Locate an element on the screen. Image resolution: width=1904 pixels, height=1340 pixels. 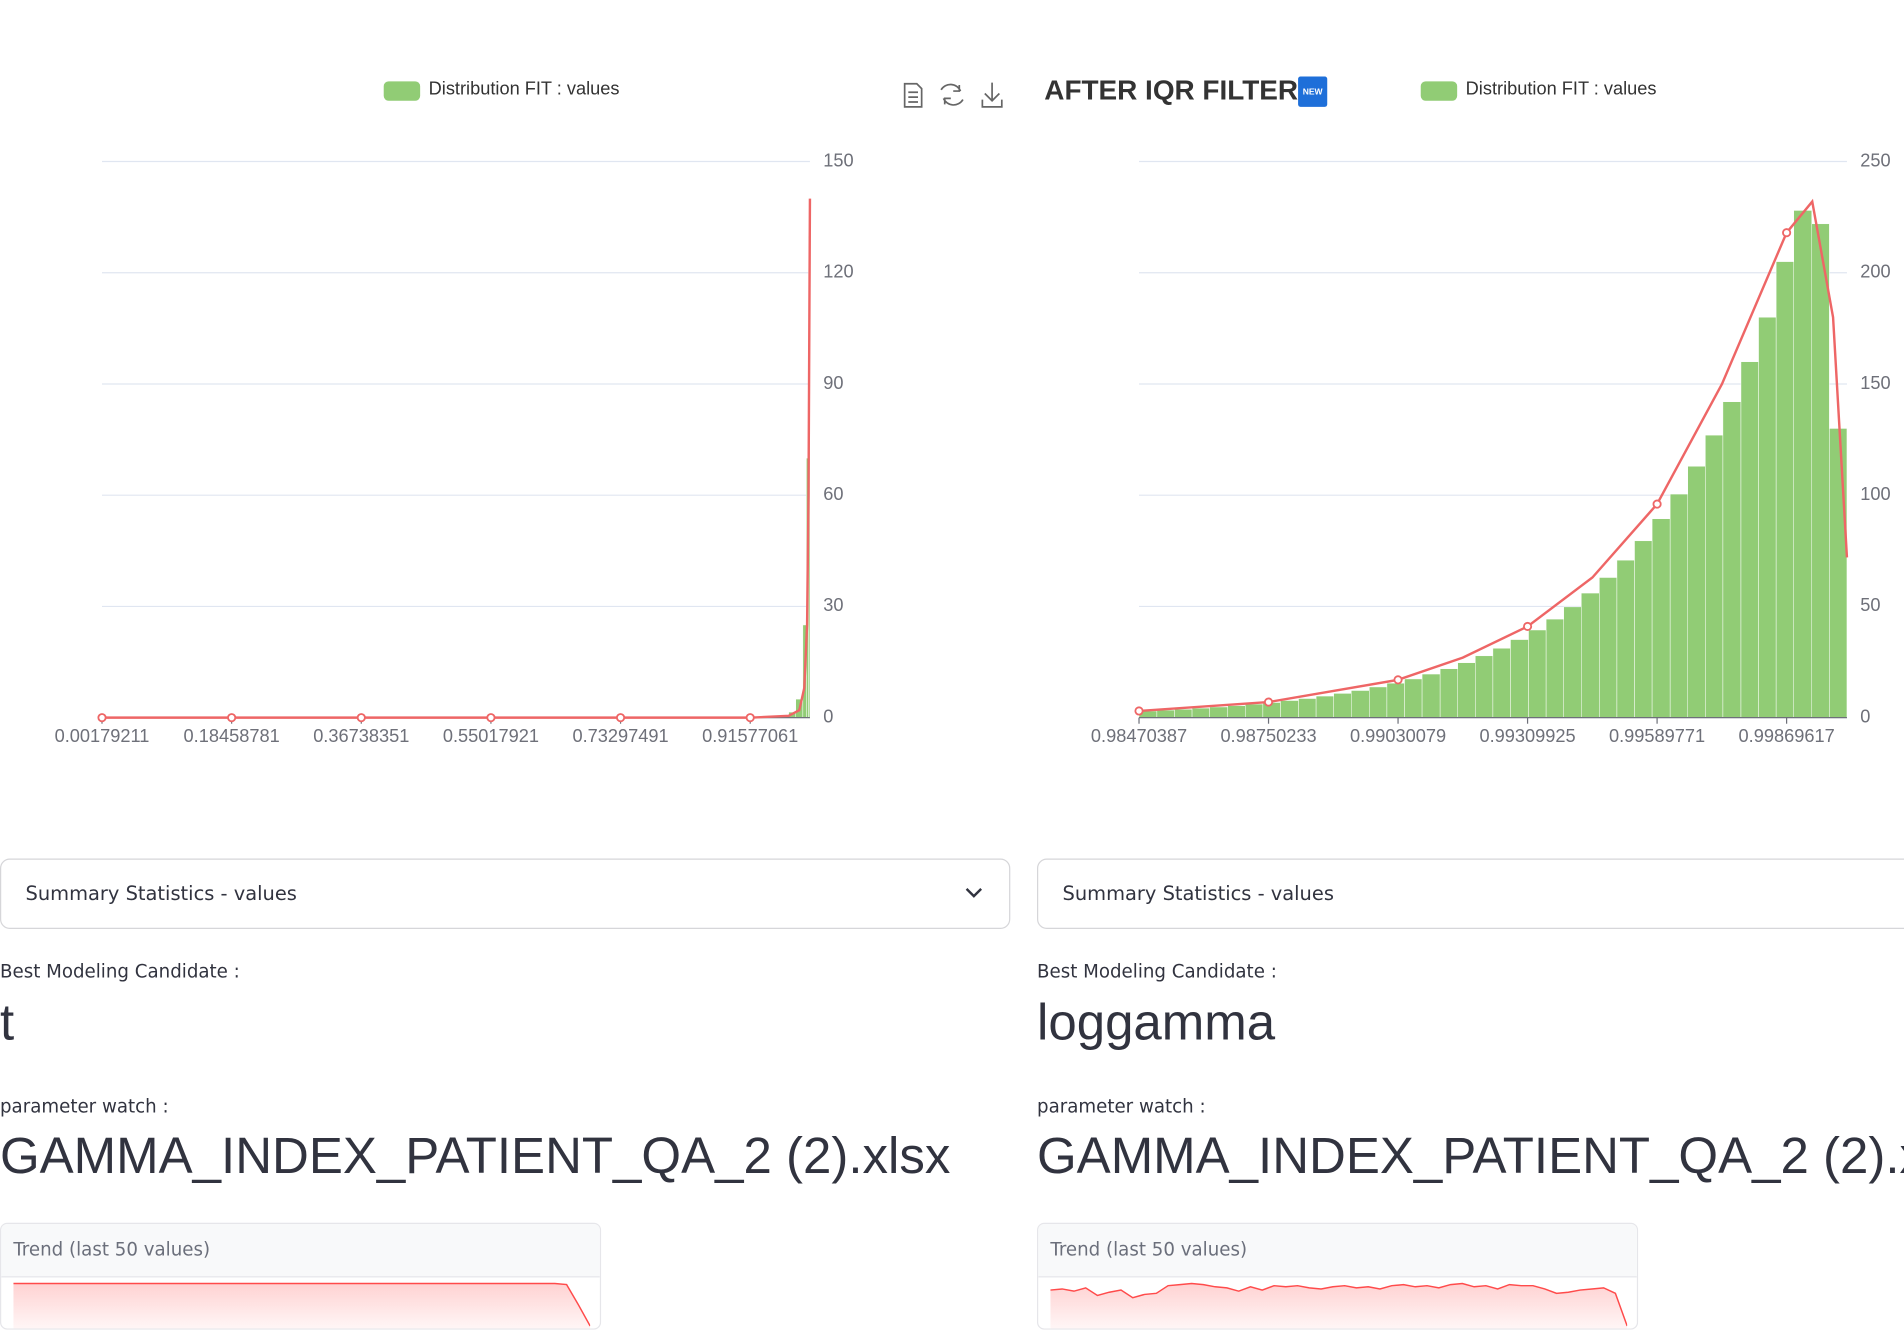
candidate-value: loggamma is located at coordinates (1156, 1022).